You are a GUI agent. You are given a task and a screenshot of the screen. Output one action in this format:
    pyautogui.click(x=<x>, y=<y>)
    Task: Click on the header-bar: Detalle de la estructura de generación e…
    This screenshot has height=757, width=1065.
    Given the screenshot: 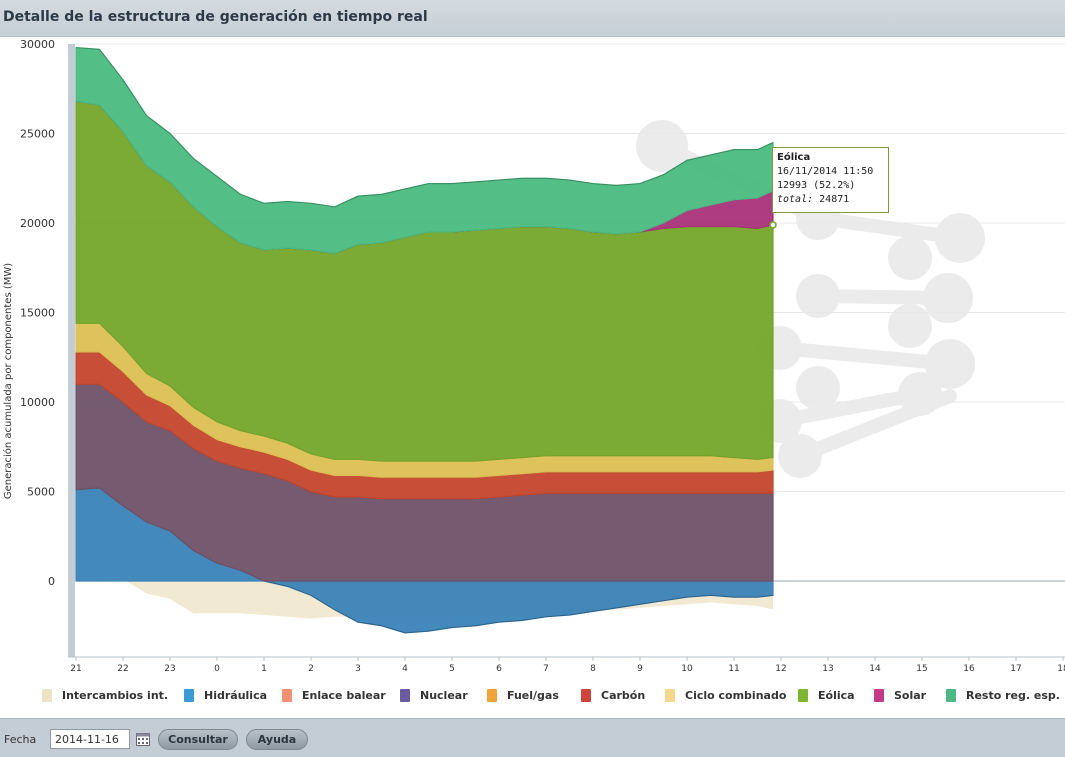 What is the action you would take?
    pyautogui.click(x=532, y=18)
    